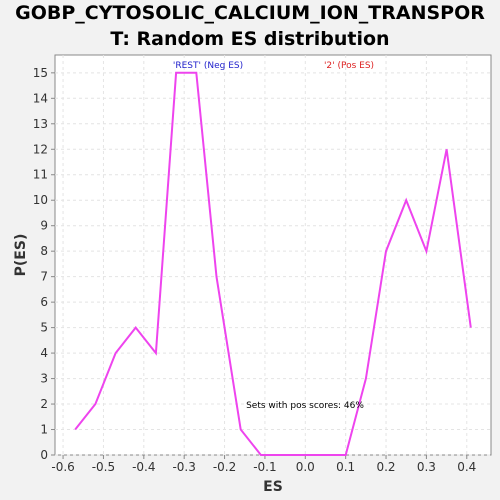  I want to click on x-tick-label: -0.1, so click(264, 467).